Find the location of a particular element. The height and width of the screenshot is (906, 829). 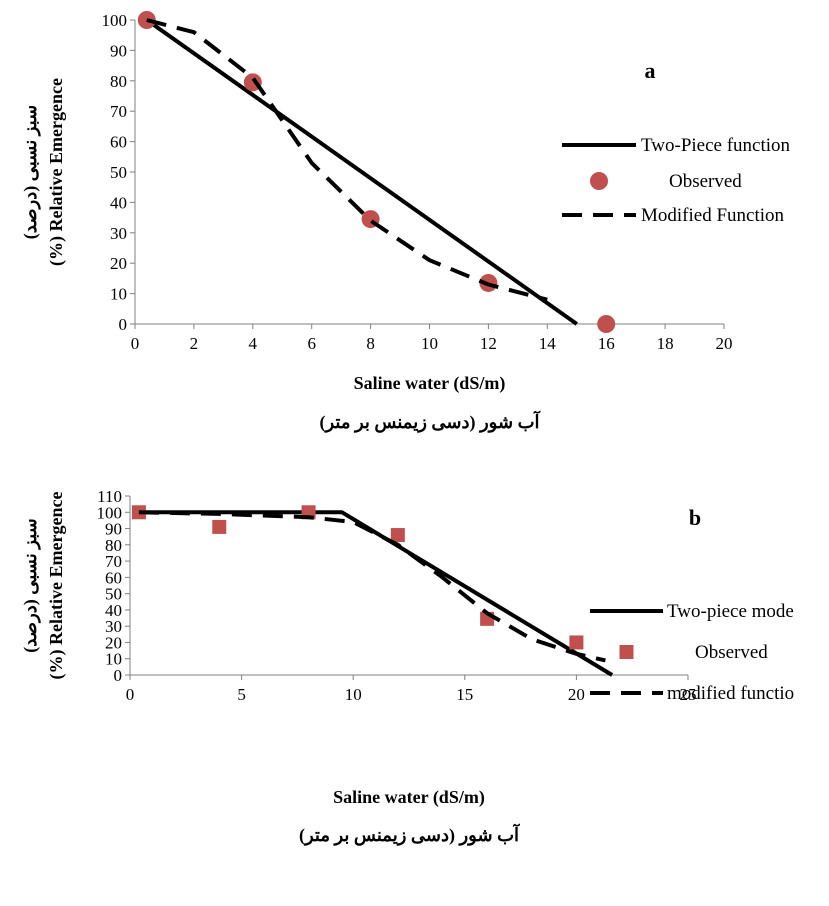

chart-a-legend-label-2: Modified Function is located at coordinates (713, 215).